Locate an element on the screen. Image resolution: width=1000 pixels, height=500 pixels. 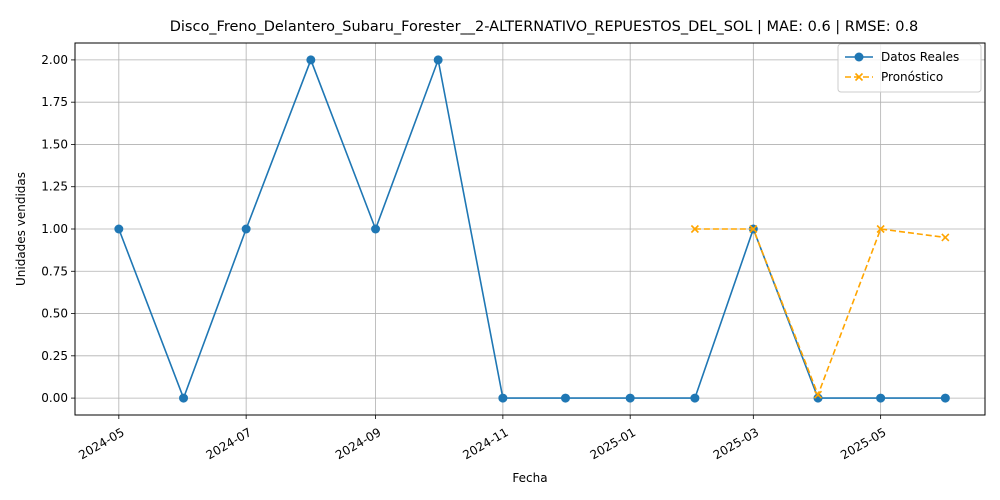
x-tick-label: 2024-05 is located at coordinates (101, 443).